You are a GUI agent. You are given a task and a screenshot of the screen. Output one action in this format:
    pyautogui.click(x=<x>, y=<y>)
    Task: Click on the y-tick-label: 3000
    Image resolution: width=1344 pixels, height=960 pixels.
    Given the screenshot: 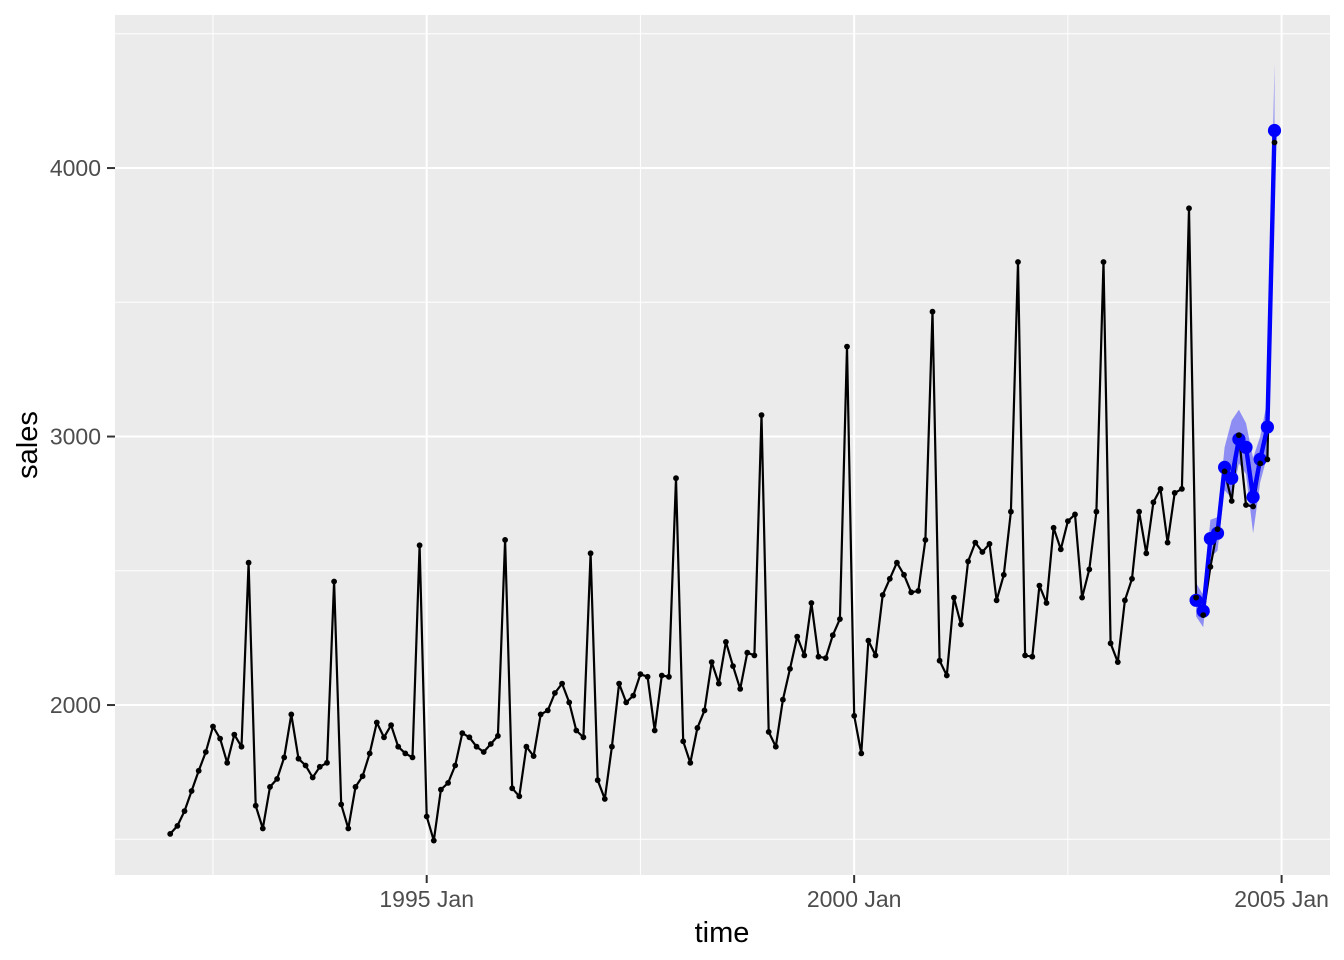 What is the action you would take?
    pyautogui.click(x=75, y=437)
    